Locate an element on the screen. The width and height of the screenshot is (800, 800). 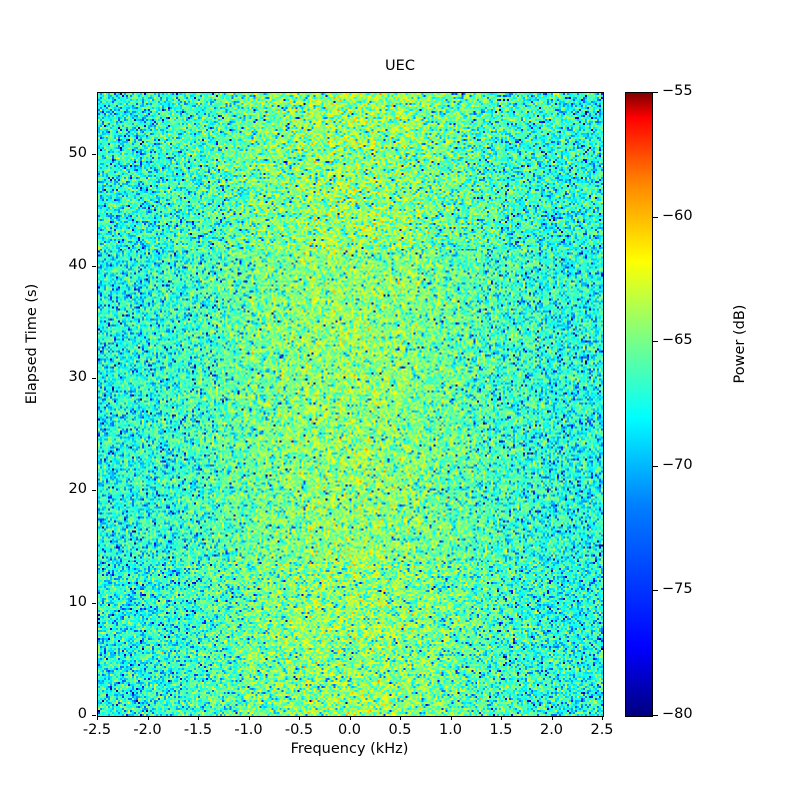
colorbar-tick-label: −65 is located at coordinates (677, 340).